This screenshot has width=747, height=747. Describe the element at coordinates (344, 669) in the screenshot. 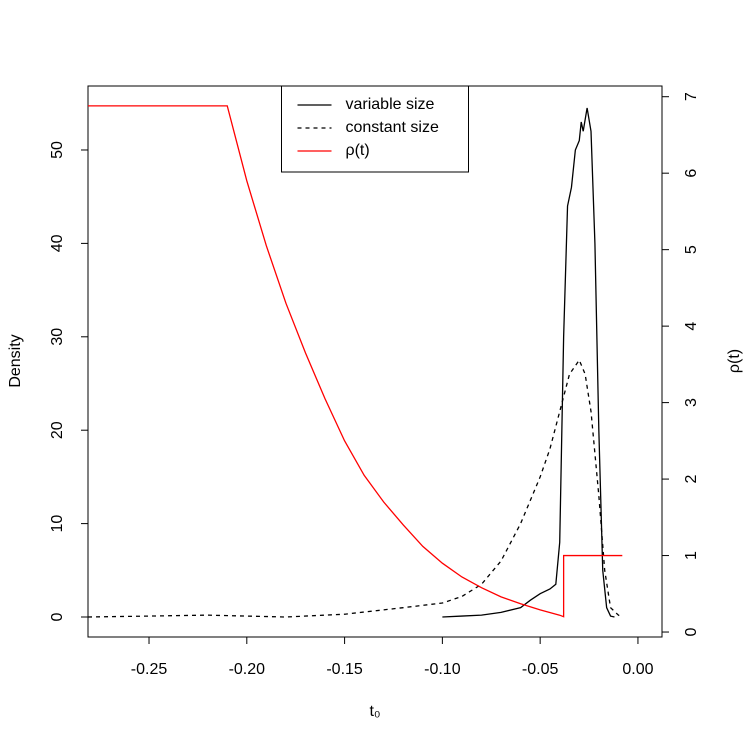

I see `x-tick-label: -0.15` at that location.